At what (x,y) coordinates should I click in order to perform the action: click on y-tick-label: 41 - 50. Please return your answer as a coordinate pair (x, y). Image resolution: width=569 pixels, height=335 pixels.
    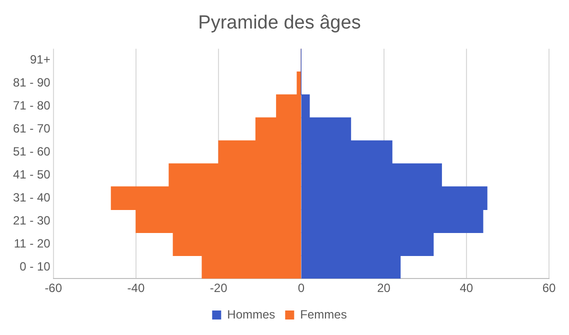
    Looking at the image, I should click on (32, 175).